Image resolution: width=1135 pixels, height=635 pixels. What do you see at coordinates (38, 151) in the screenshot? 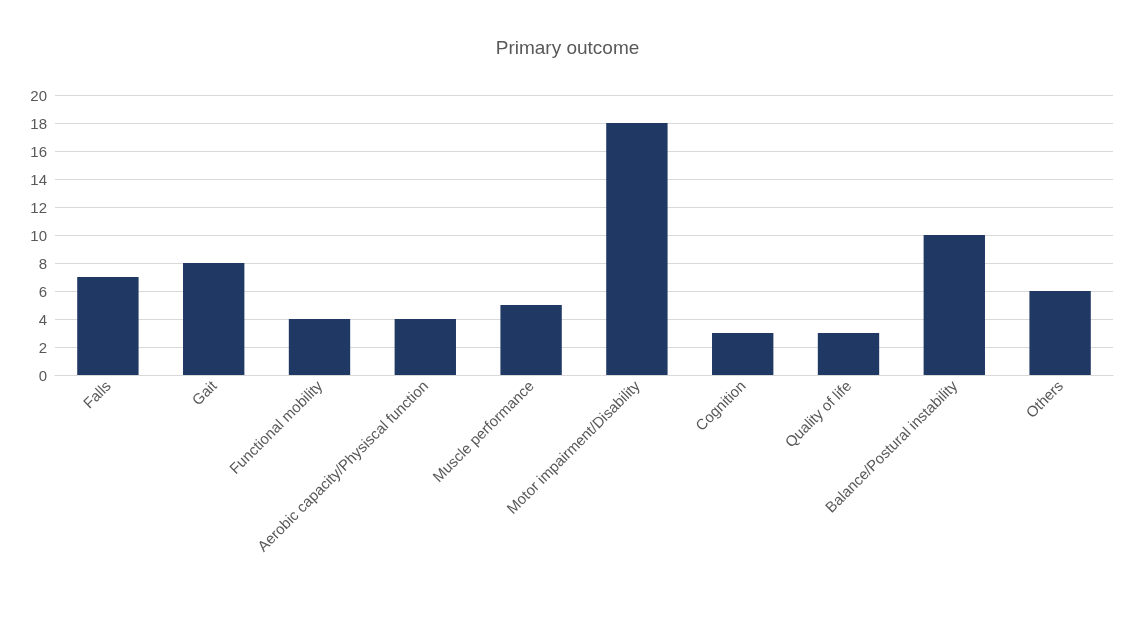
I see `y-tick-label: 16` at bounding box center [38, 151].